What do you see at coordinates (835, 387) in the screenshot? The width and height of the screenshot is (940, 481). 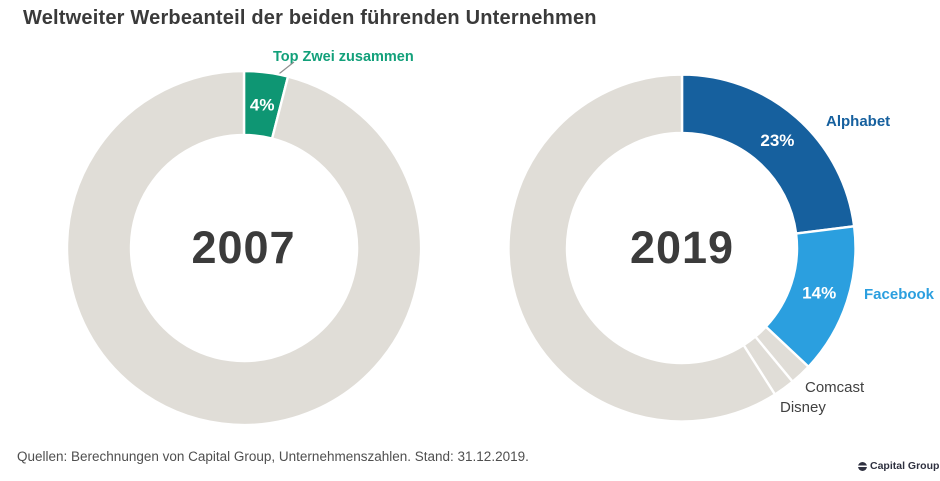 I see `comcast-label: Comcast` at bounding box center [835, 387].